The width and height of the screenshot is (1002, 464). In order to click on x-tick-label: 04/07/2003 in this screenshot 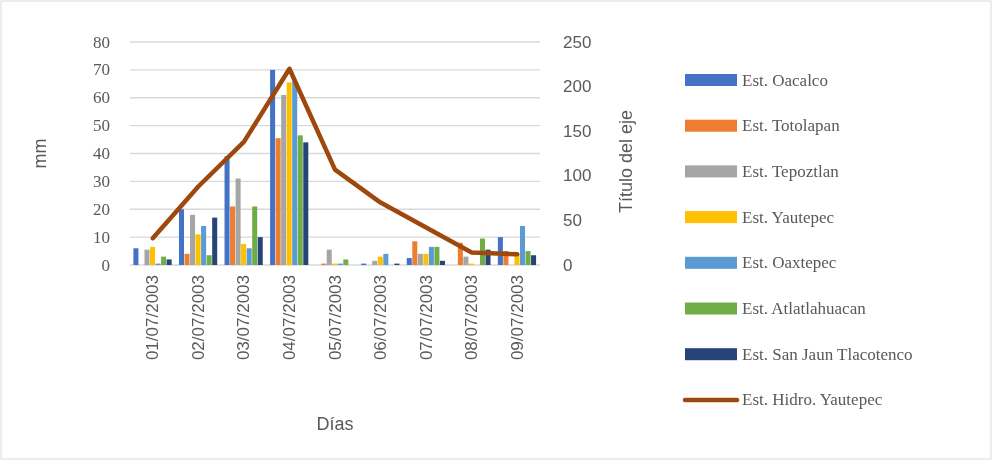, I will do `click(289, 318)`.